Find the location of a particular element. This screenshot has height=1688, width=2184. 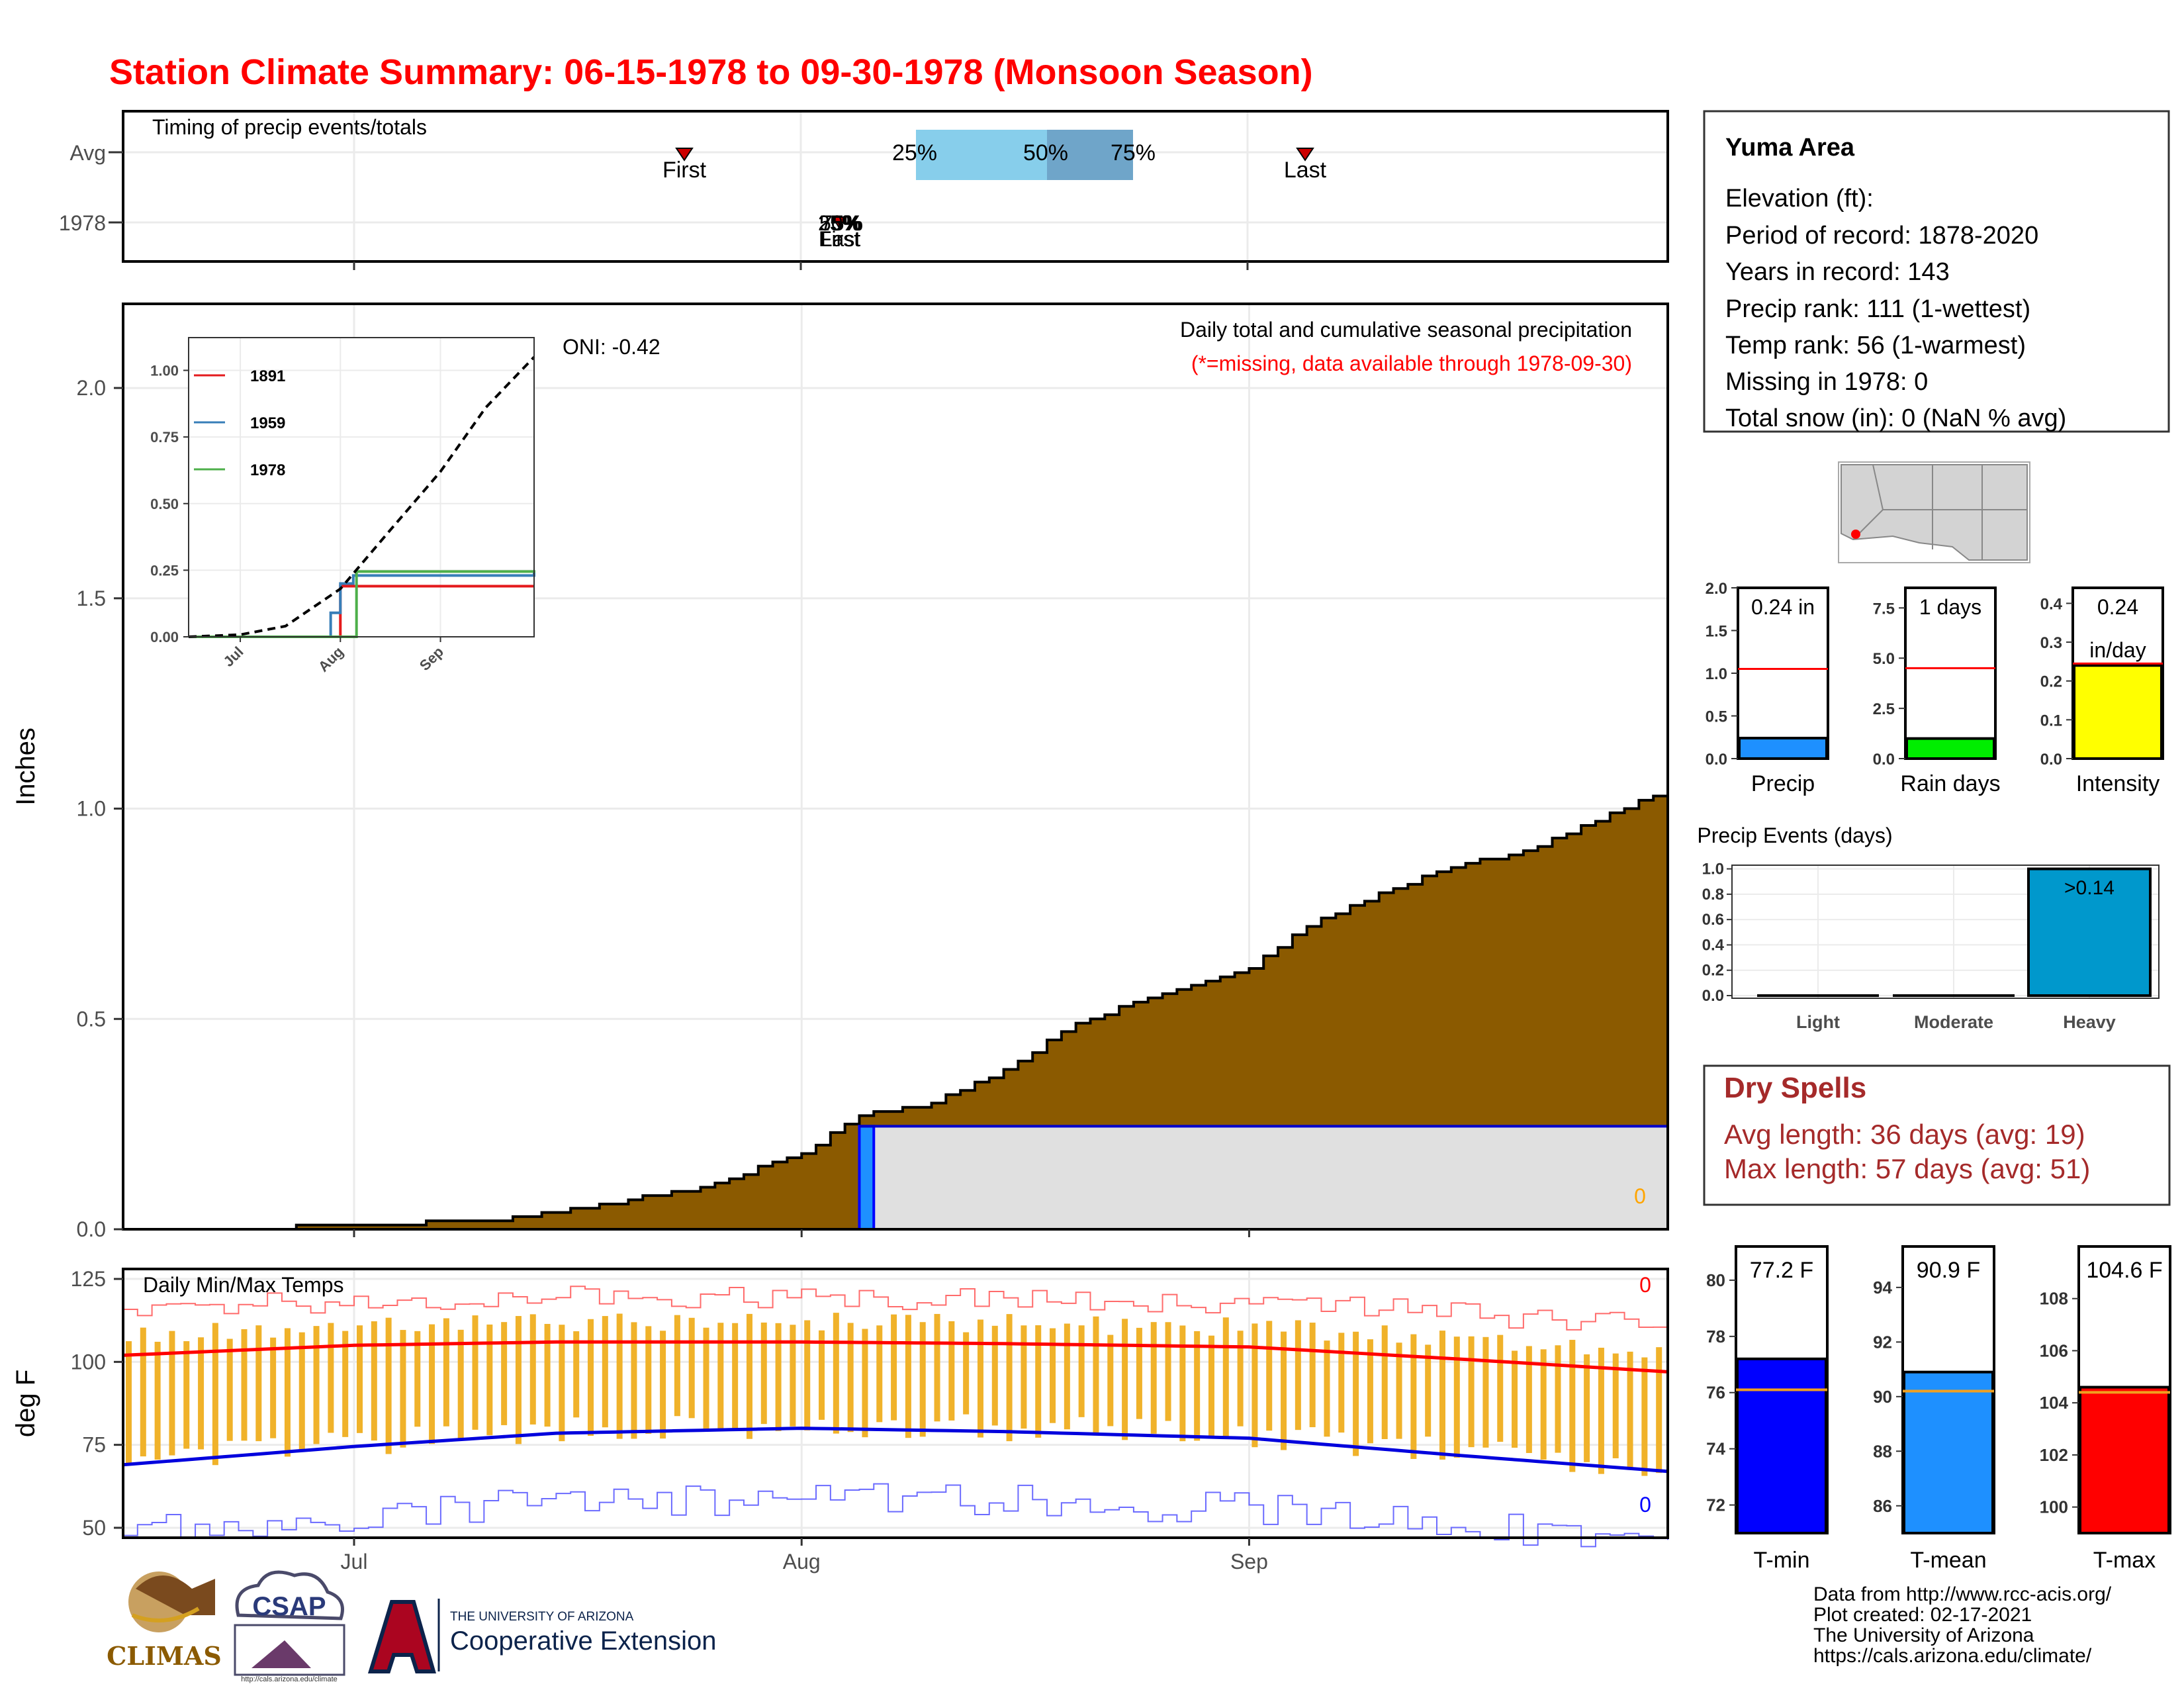

1978-q25-label: 25% is located at coordinates (839, 223).